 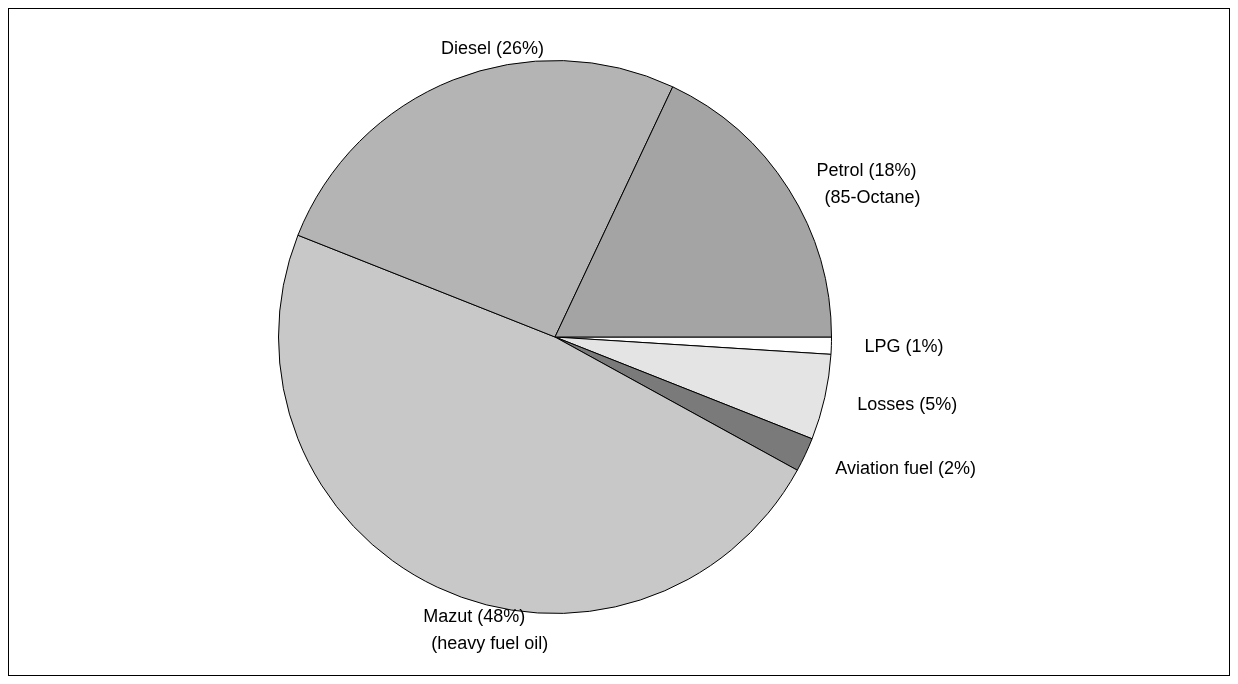 I want to click on slice-label: Aviation fuel (2%), so click(x=905, y=467).